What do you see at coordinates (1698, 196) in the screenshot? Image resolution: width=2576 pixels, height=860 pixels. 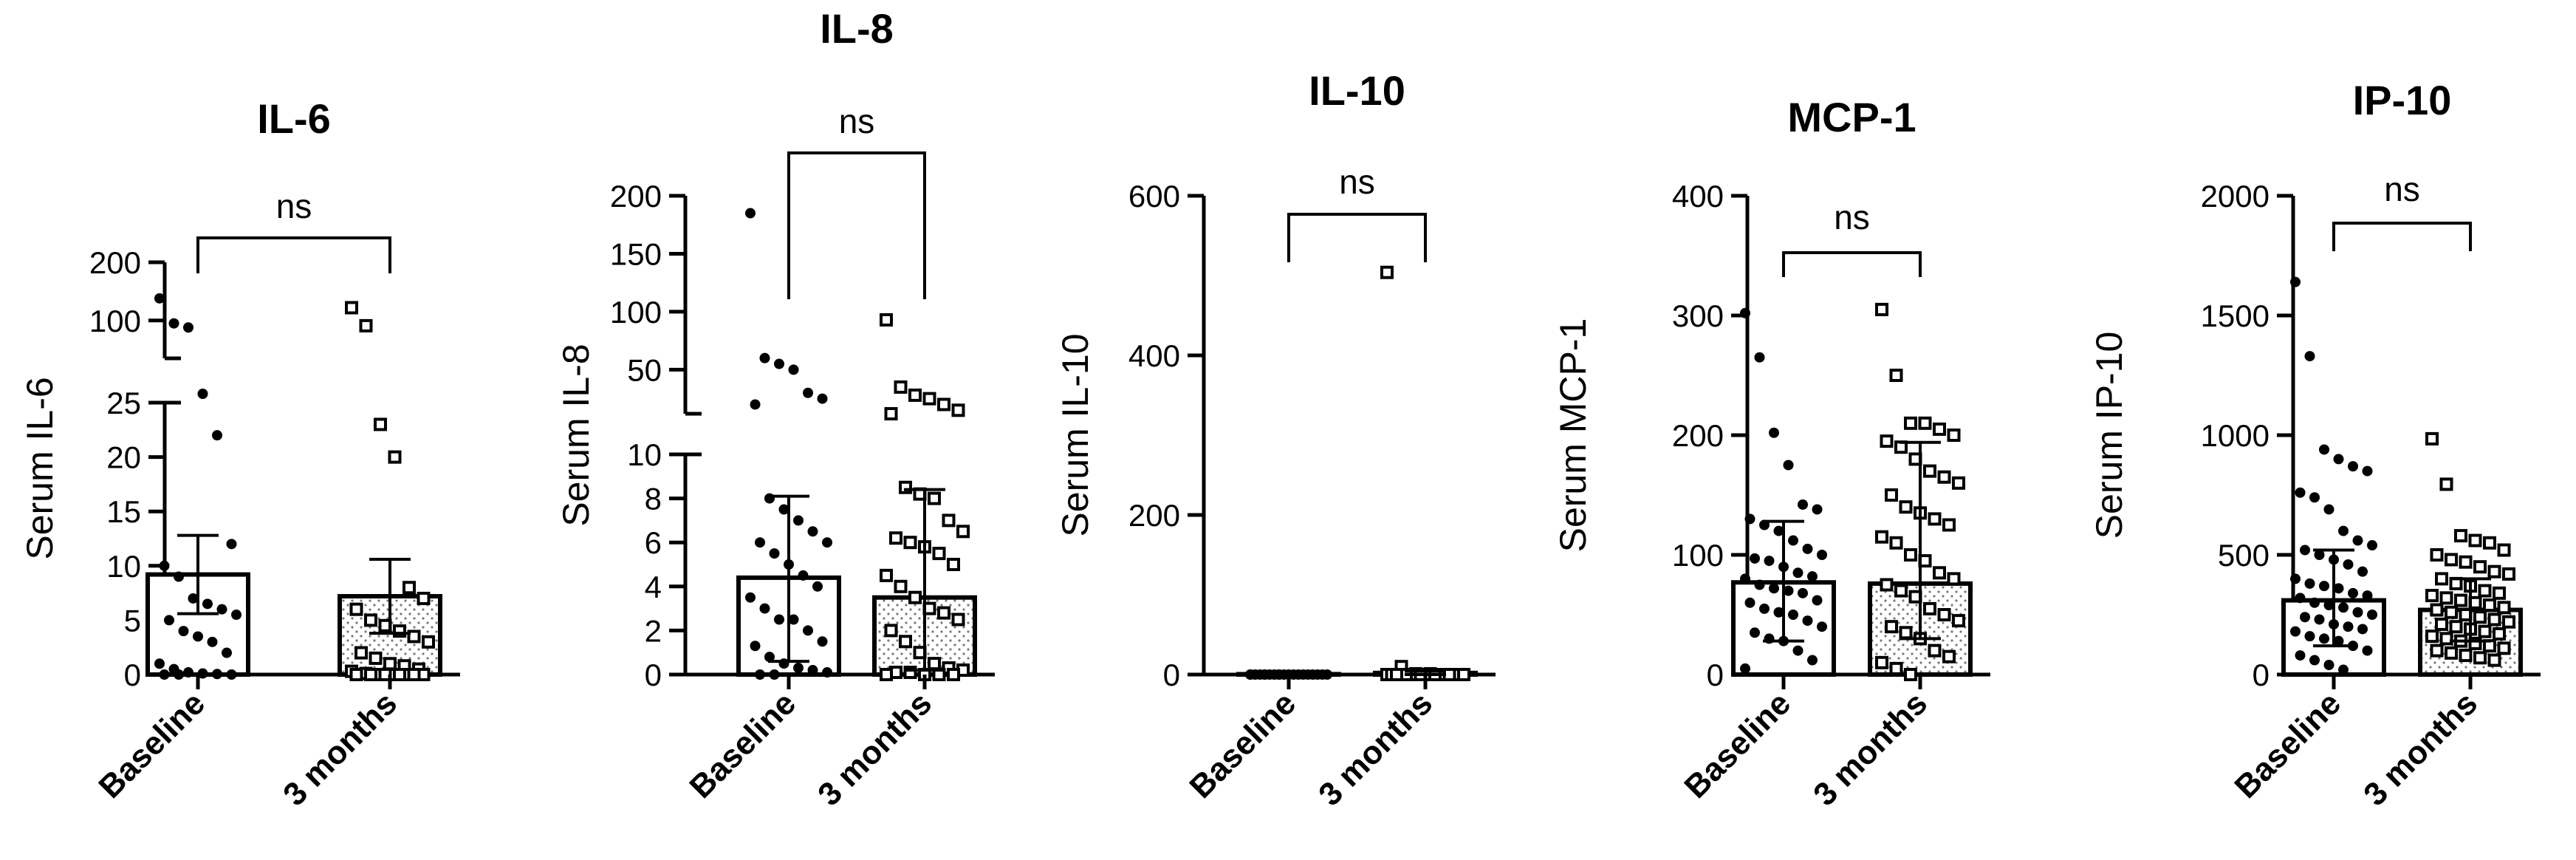 I see `y-tick-label: 400` at bounding box center [1698, 196].